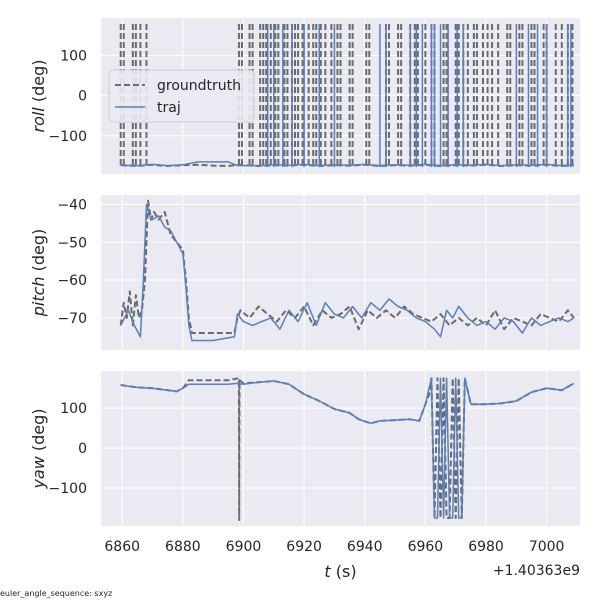  What do you see at coordinates (38, 472) in the screenshot?
I see `y-axis-label-var: yaw` at bounding box center [38, 472].